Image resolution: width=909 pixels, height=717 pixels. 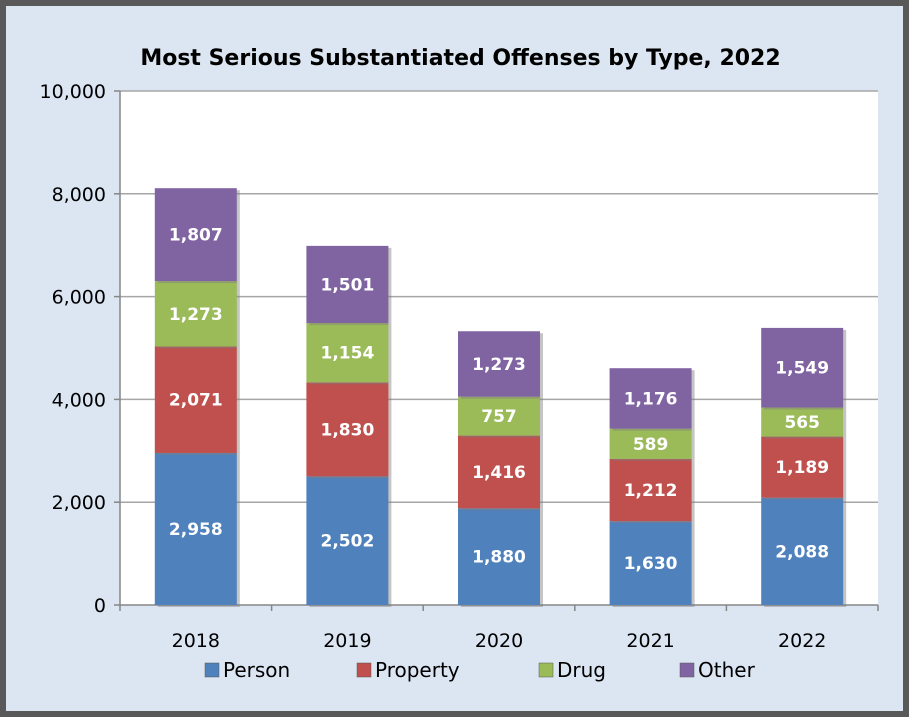 I want to click on data-label-drug-2020: 757, so click(x=499, y=417).